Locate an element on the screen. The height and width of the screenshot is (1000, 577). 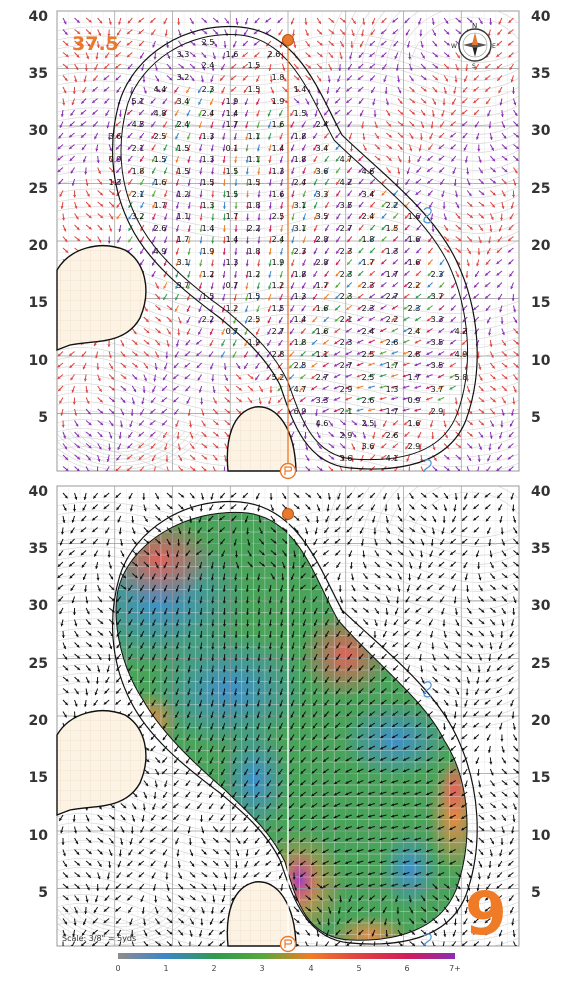
slope-value: 2.7 is located at coordinates (346, 228).